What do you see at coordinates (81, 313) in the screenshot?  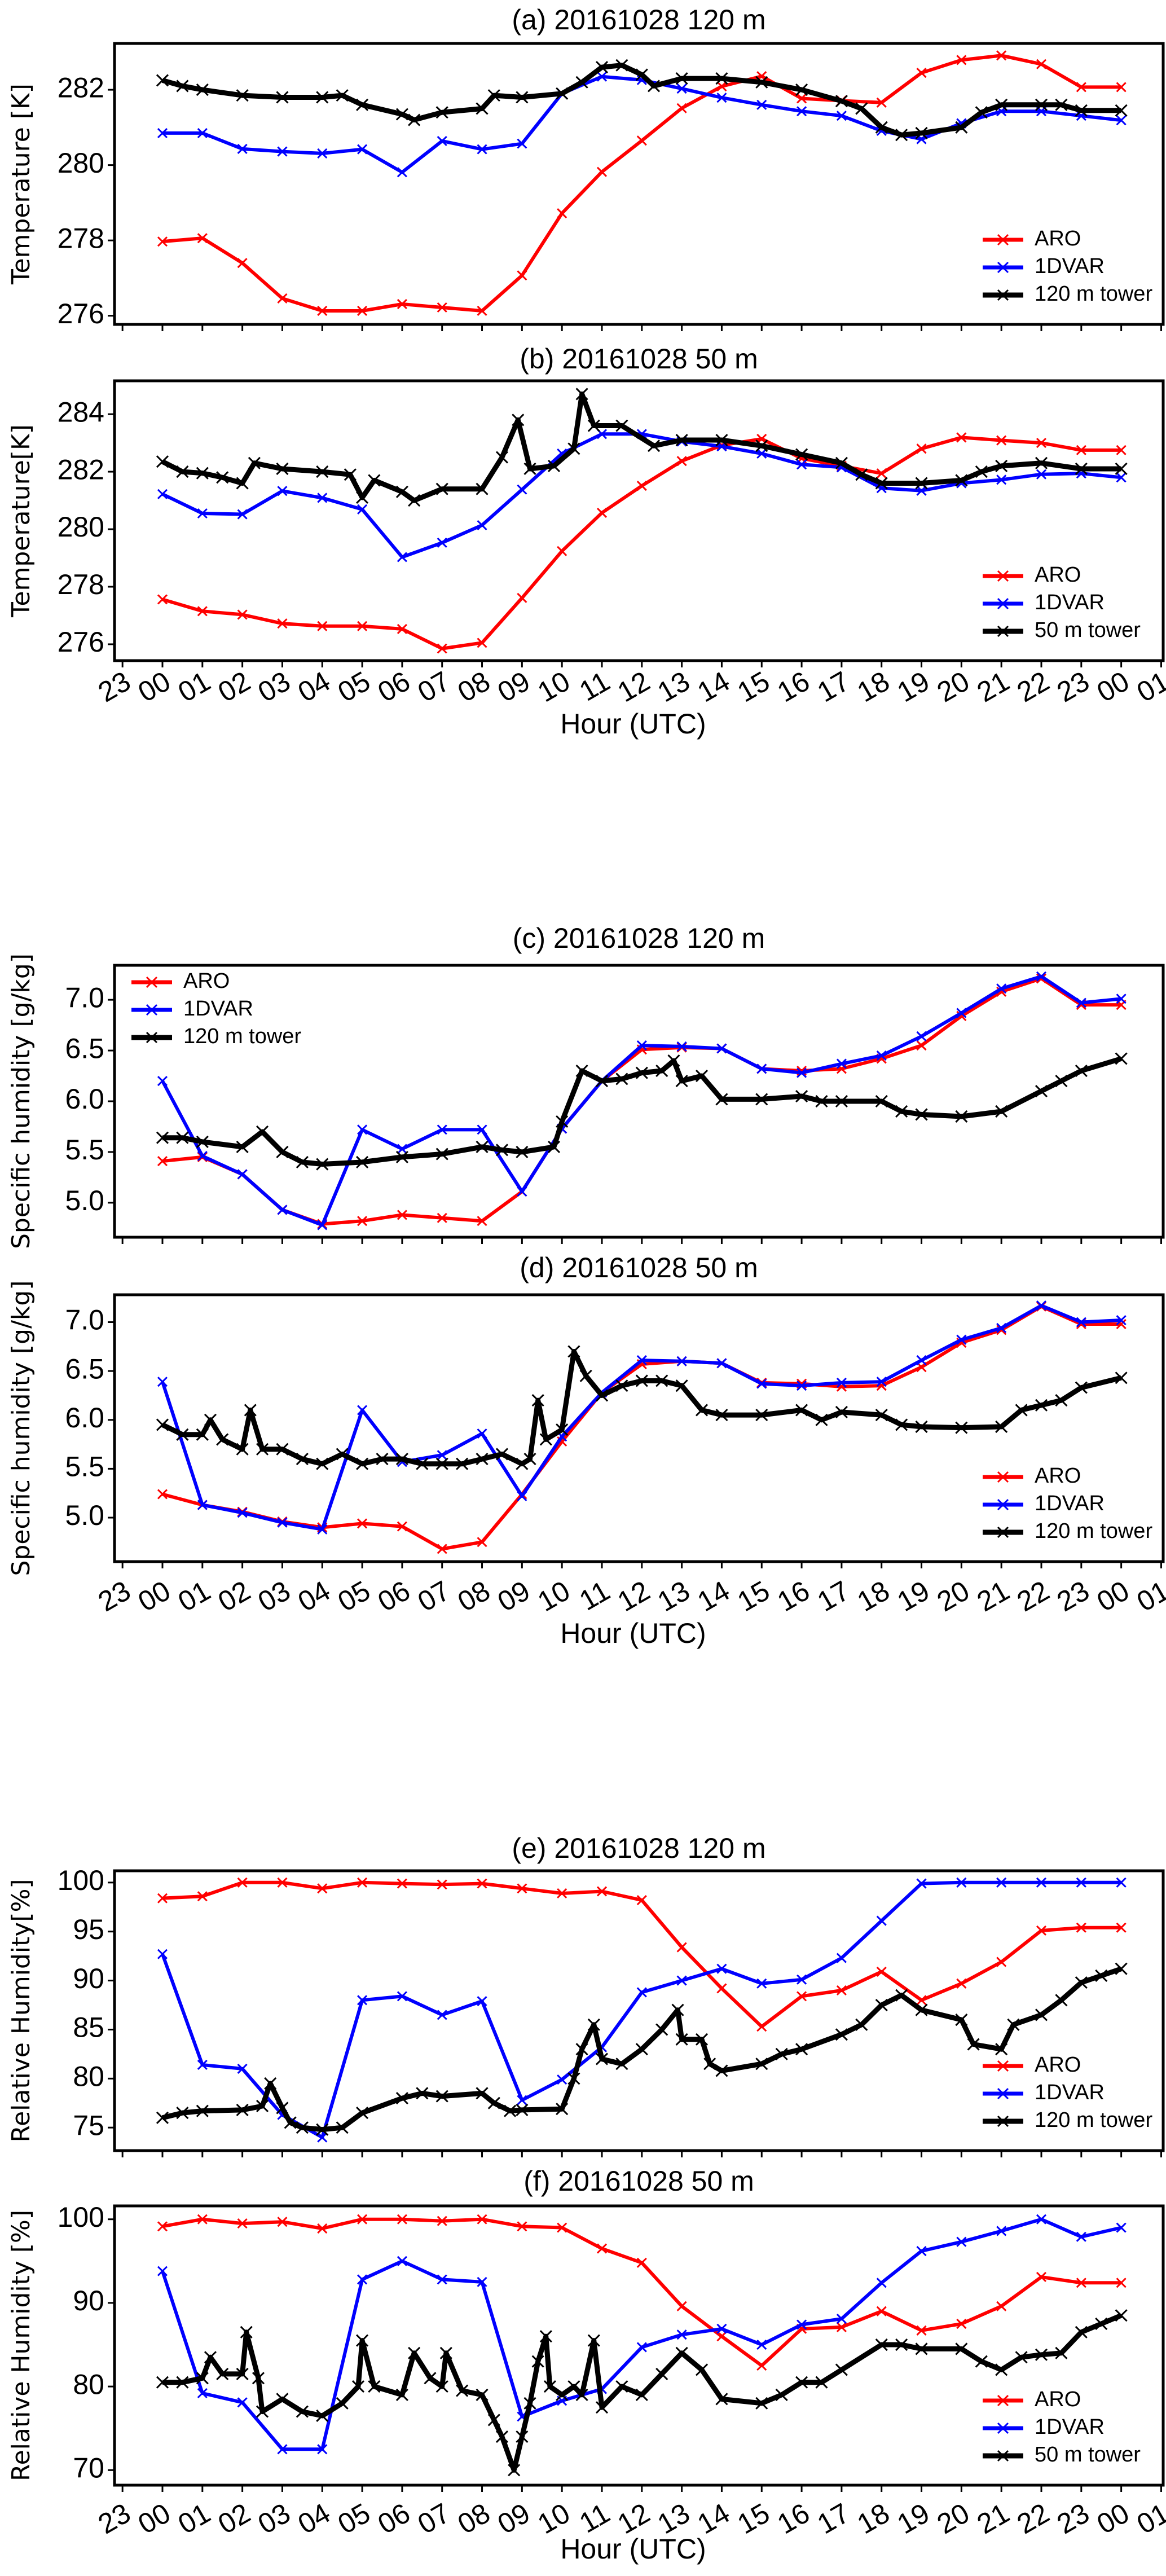 I see `y-tick-label: 276` at bounding box center [81, 313].